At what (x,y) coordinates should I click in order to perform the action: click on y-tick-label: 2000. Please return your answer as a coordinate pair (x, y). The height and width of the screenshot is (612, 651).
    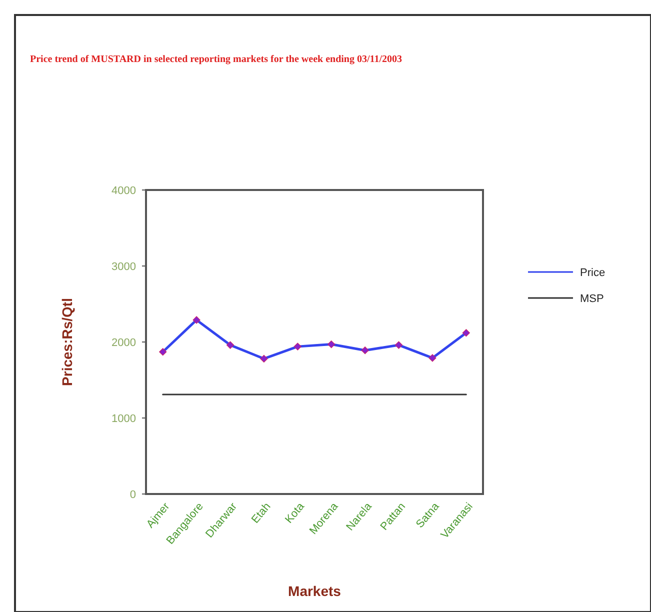
    Looking at the image, I should click on (124, 342).